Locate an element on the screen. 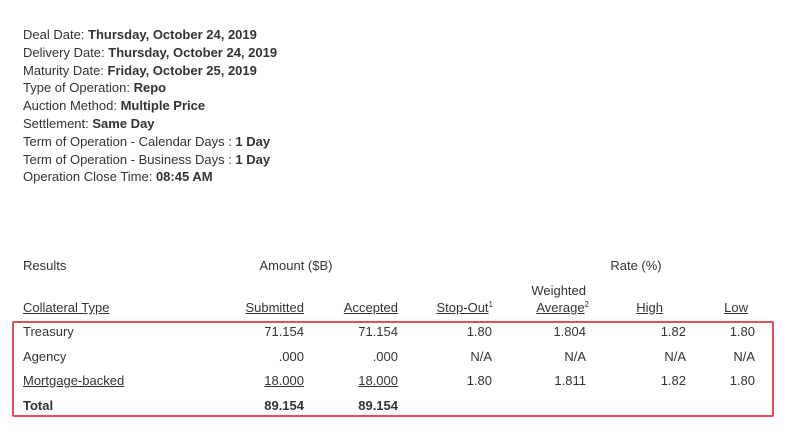 Image resolution: width=800 pixels, height=435 pixels. business-days-value: 1 Day is located at coordinates (253, 159).